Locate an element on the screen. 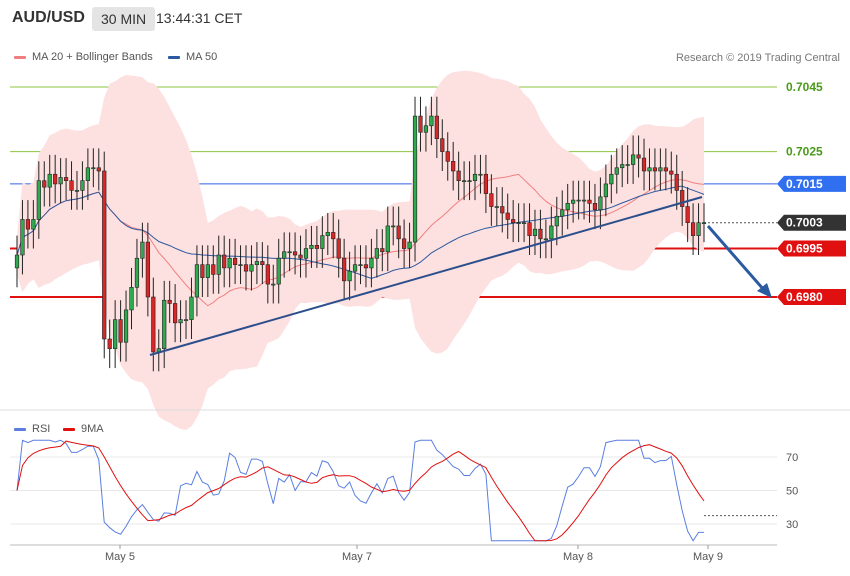 The height and width of the screenshot is (576, 850). legend-ma50-label: MA 50 is located at coordinates (202, 57).